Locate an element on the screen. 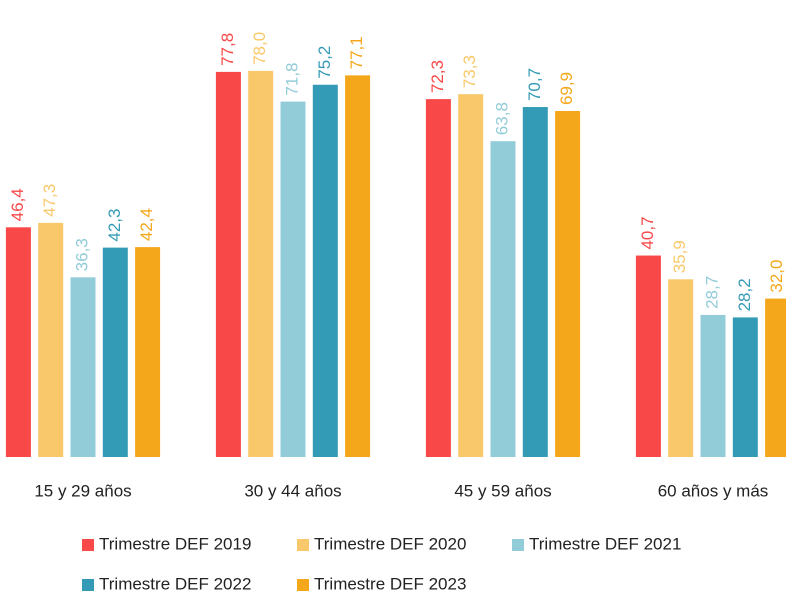 The height and width of the screenshot is (597, 786). data-label: 73,3 is located at coordinates (469, 71).